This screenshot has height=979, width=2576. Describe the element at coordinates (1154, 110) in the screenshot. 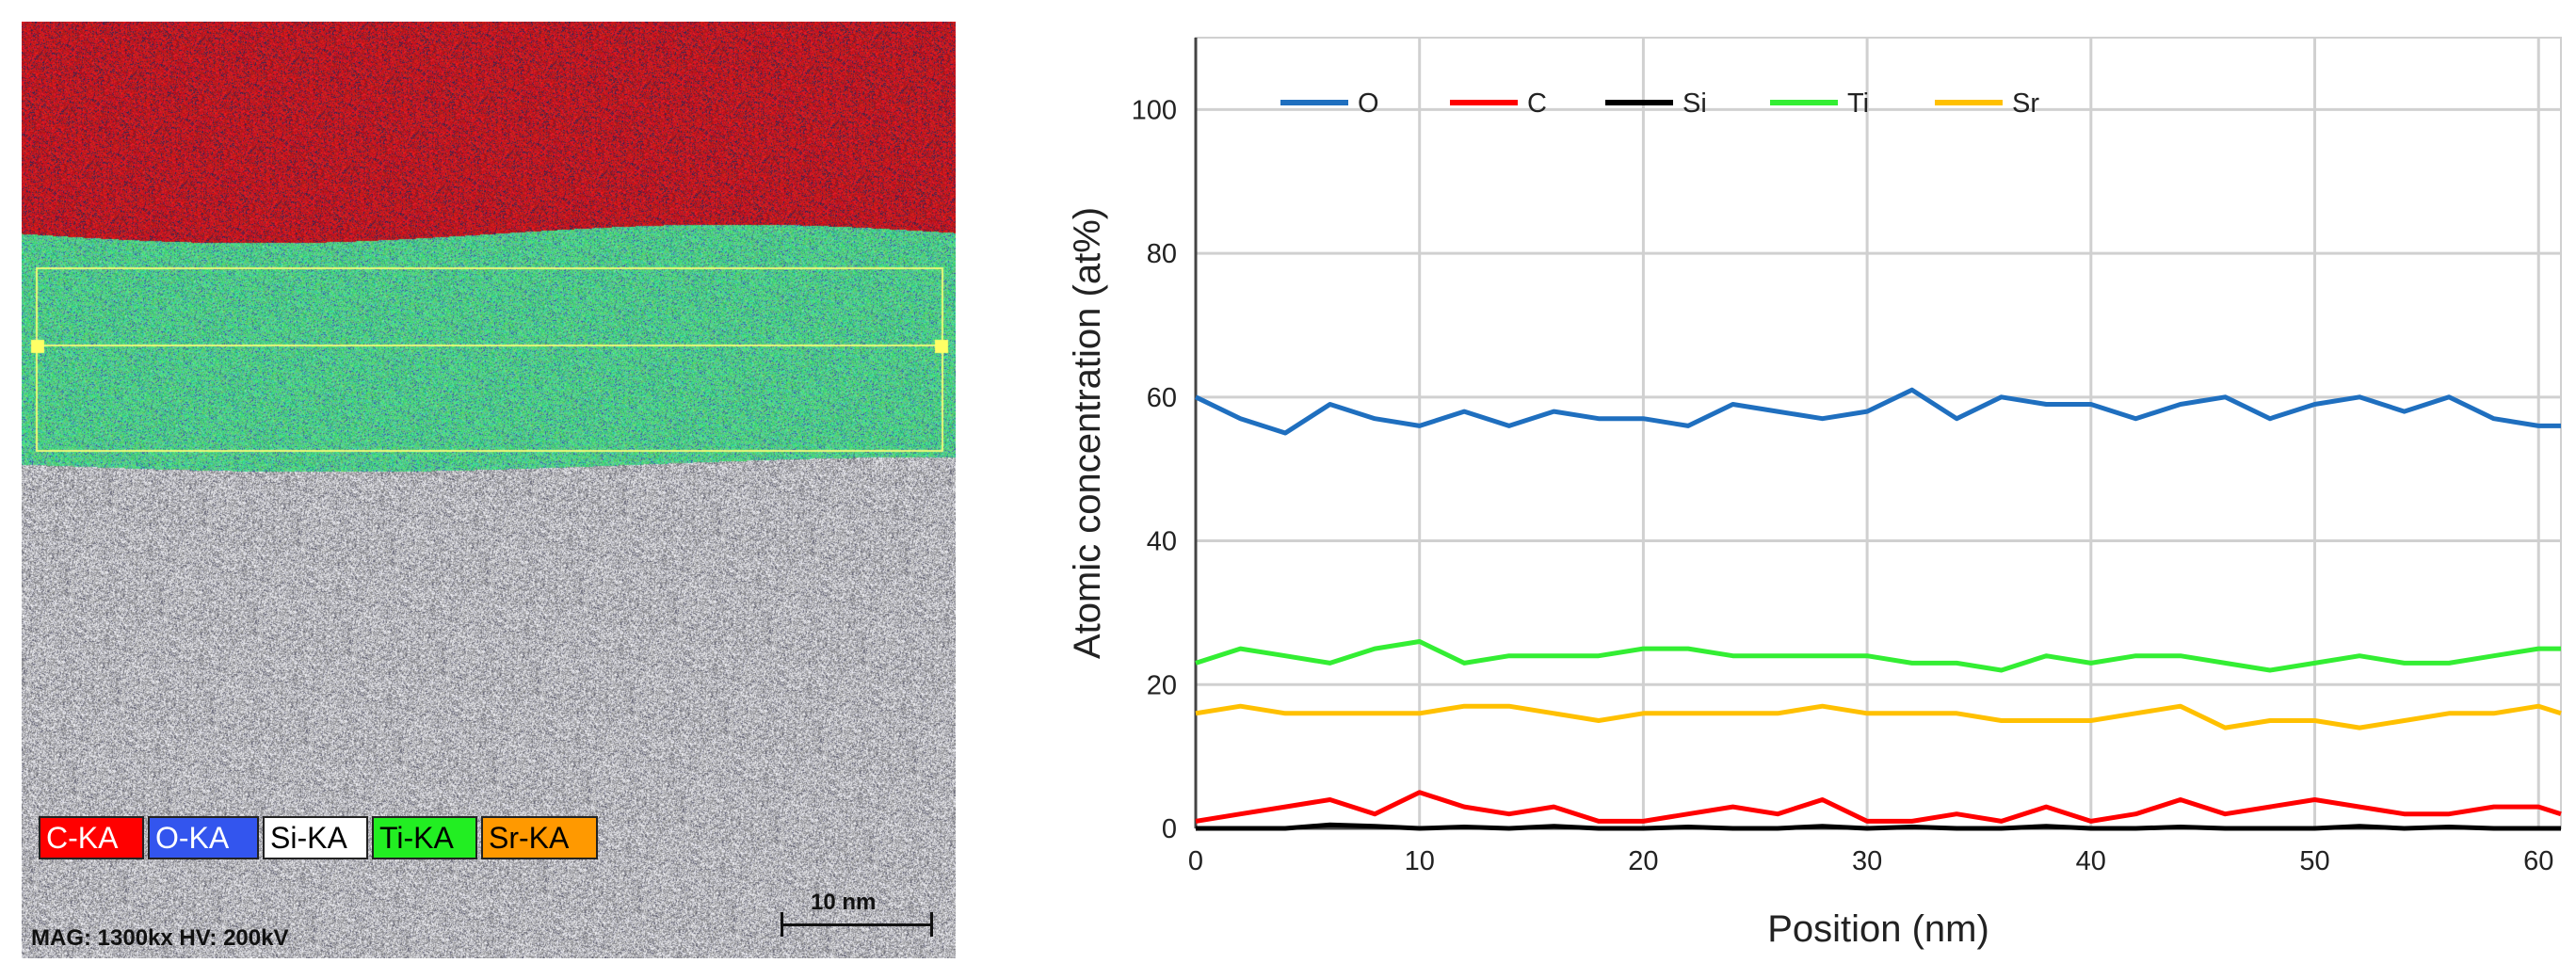

I see `y-tick-label: 100` at that location.